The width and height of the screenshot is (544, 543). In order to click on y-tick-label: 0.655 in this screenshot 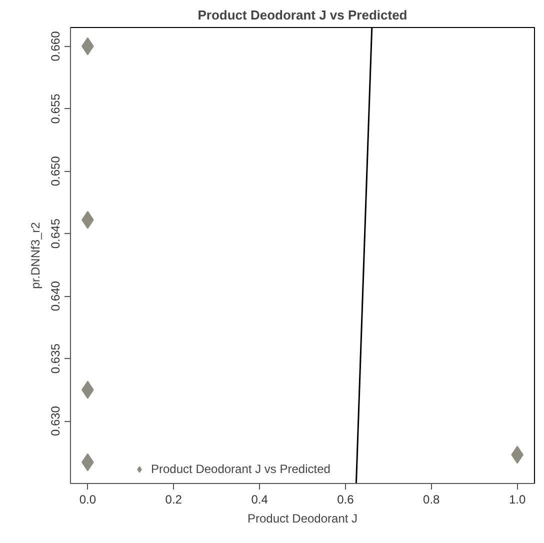, I will do `click(55, 108)`.